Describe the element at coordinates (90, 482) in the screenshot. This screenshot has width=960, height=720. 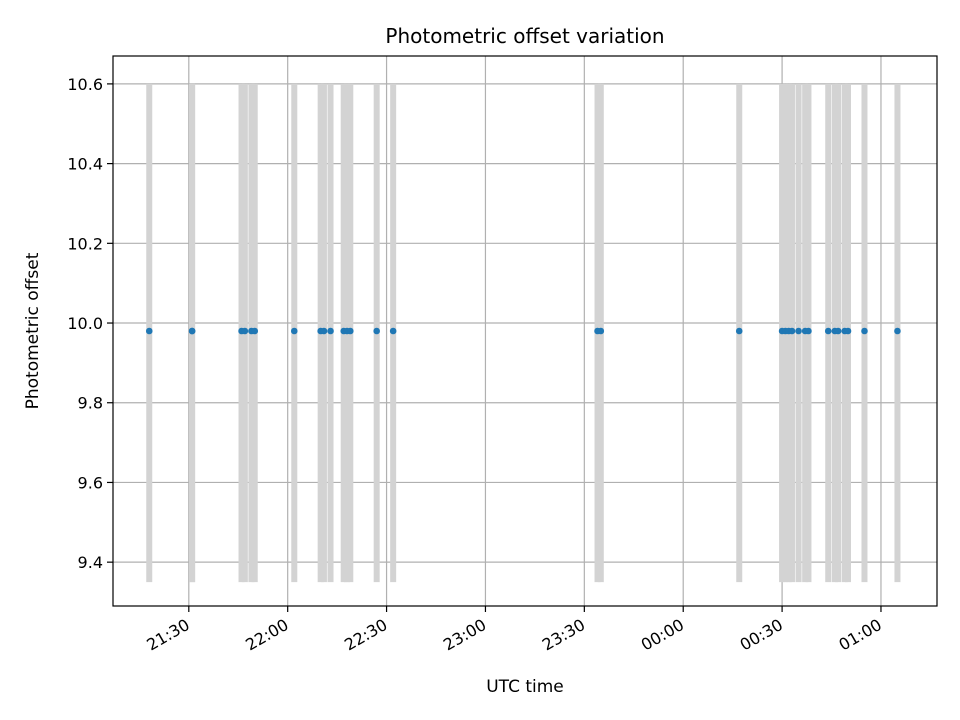
I see `y-tick-label: 9.6` at that location.